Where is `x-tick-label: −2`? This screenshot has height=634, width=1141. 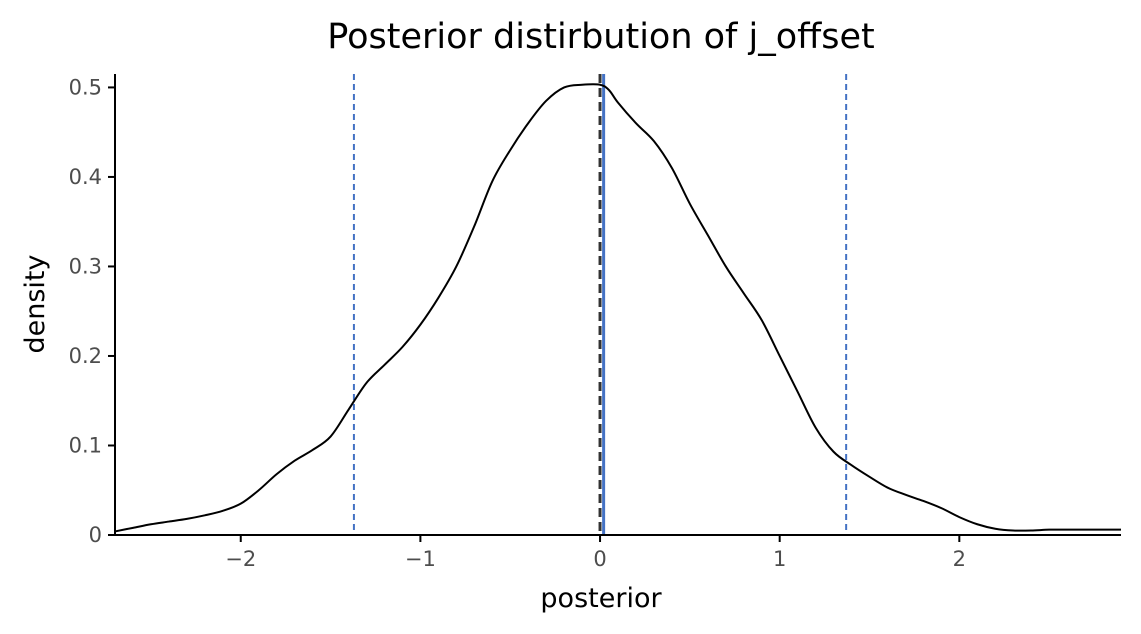
x-tick-label: −2 is located at coordinates (240, 559).